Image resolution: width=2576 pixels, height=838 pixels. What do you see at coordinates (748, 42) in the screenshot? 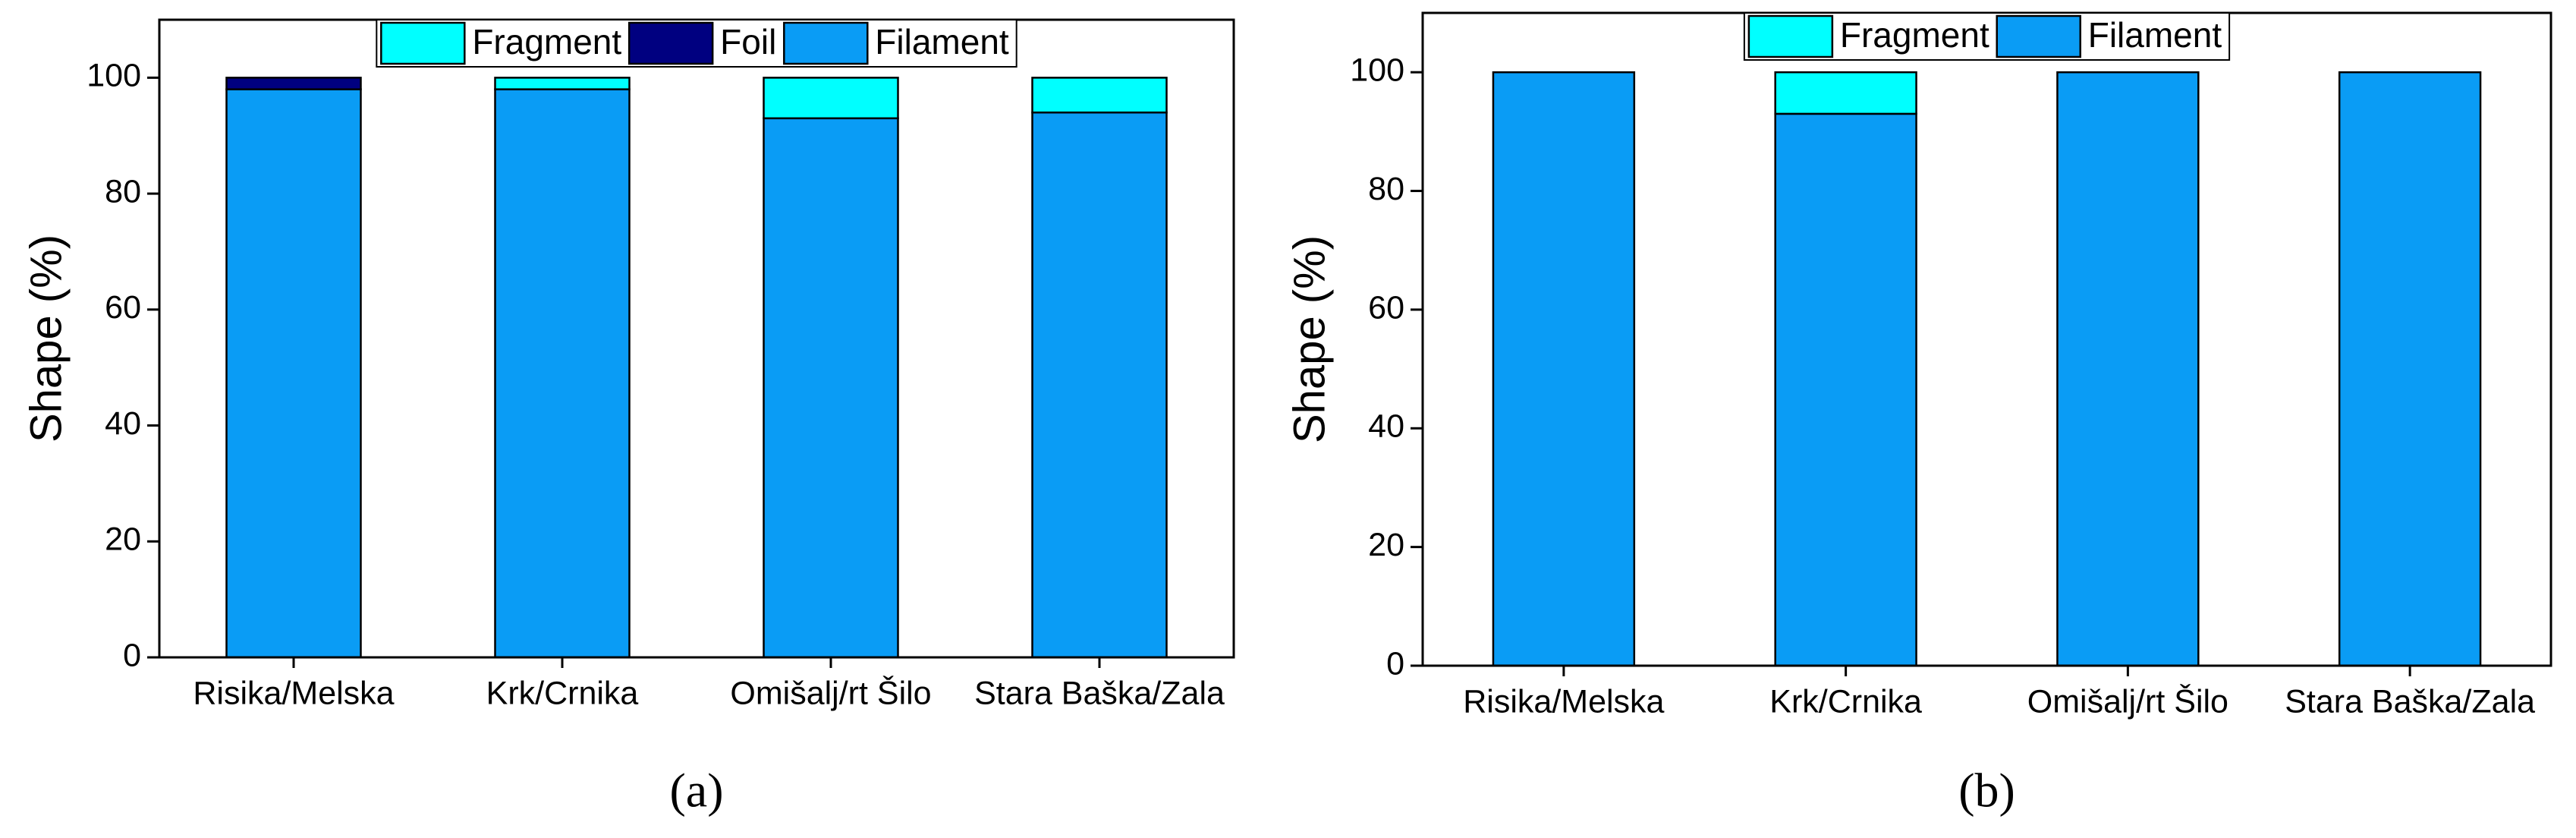
I see `legend-label: Foil` at bounding box center [748, 42].